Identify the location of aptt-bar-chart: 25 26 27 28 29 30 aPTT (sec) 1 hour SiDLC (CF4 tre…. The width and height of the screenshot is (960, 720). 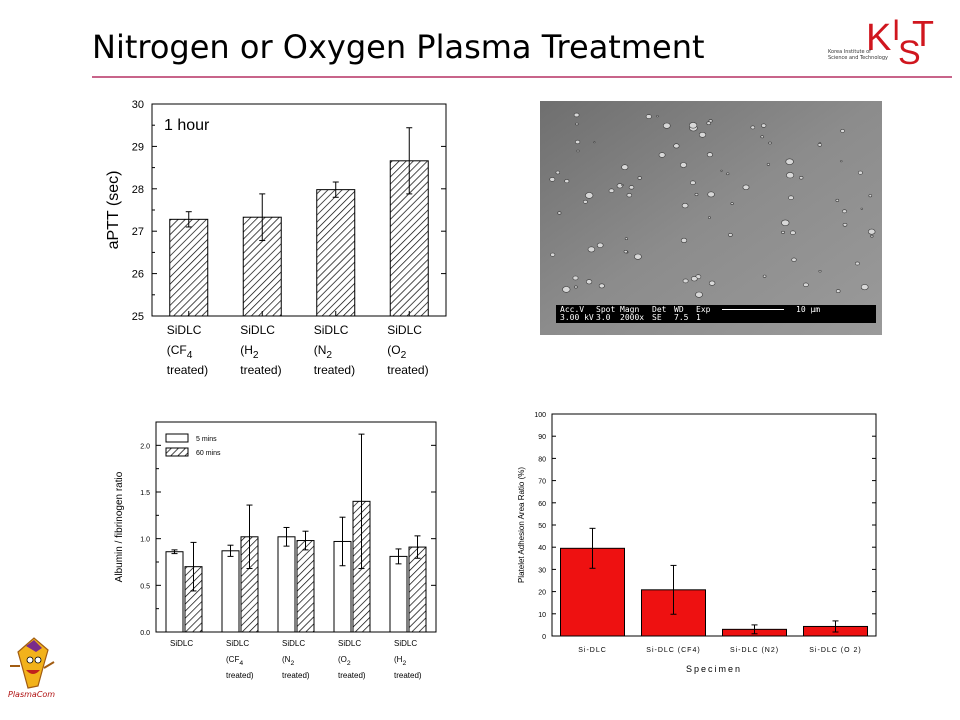
(276, 238).